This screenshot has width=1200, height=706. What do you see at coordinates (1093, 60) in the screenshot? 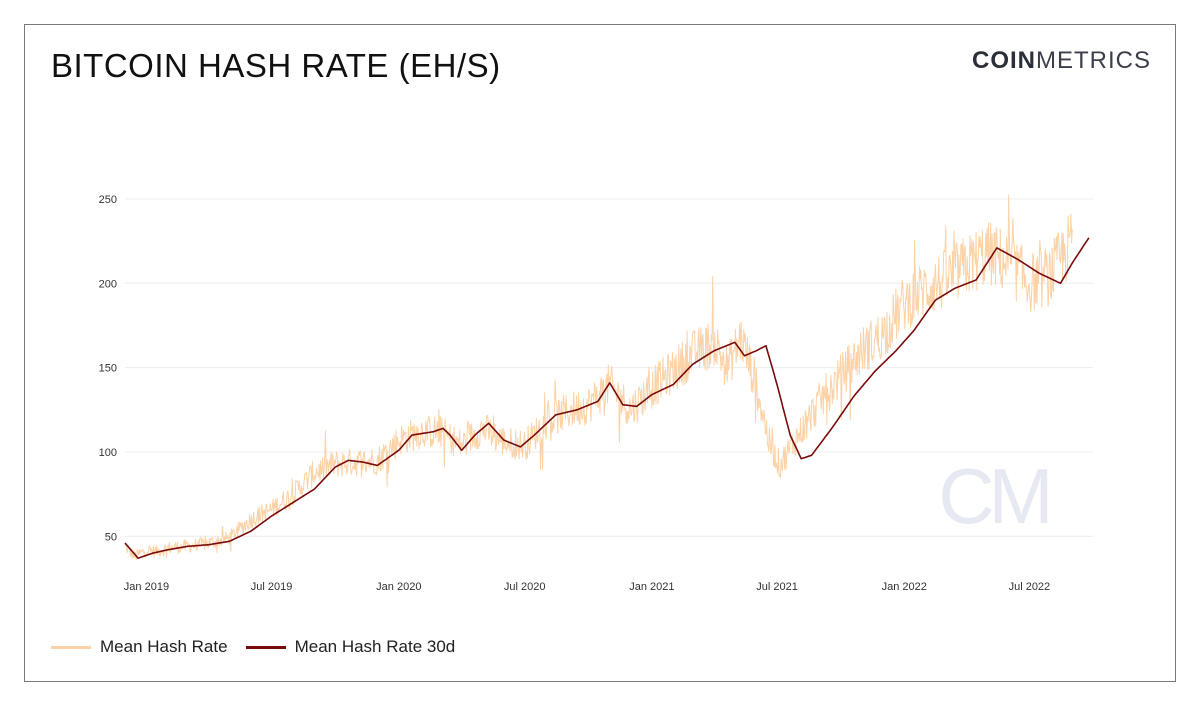
I see `logo-light-text: METRICS` at bounding box center [1093, 60].